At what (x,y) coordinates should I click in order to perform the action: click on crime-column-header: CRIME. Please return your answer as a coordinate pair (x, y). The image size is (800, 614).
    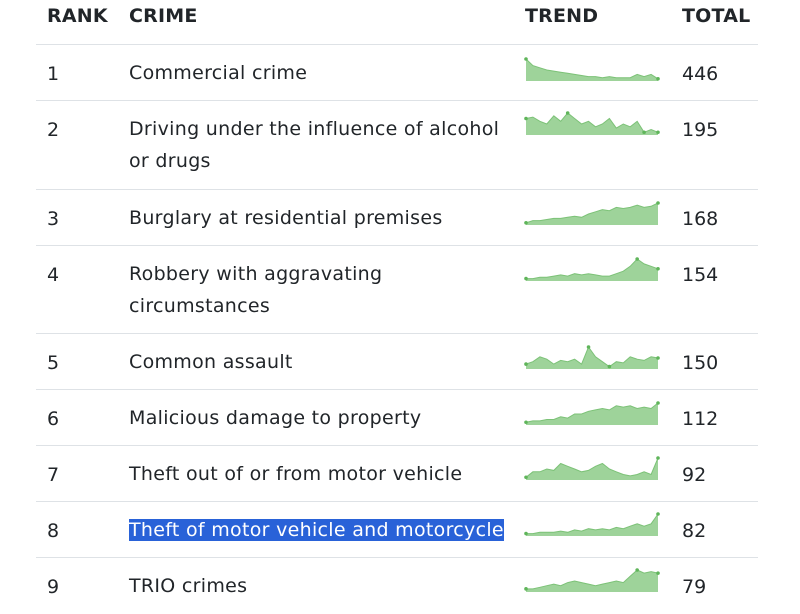
    Looking at the image, I should click on (163, 16).